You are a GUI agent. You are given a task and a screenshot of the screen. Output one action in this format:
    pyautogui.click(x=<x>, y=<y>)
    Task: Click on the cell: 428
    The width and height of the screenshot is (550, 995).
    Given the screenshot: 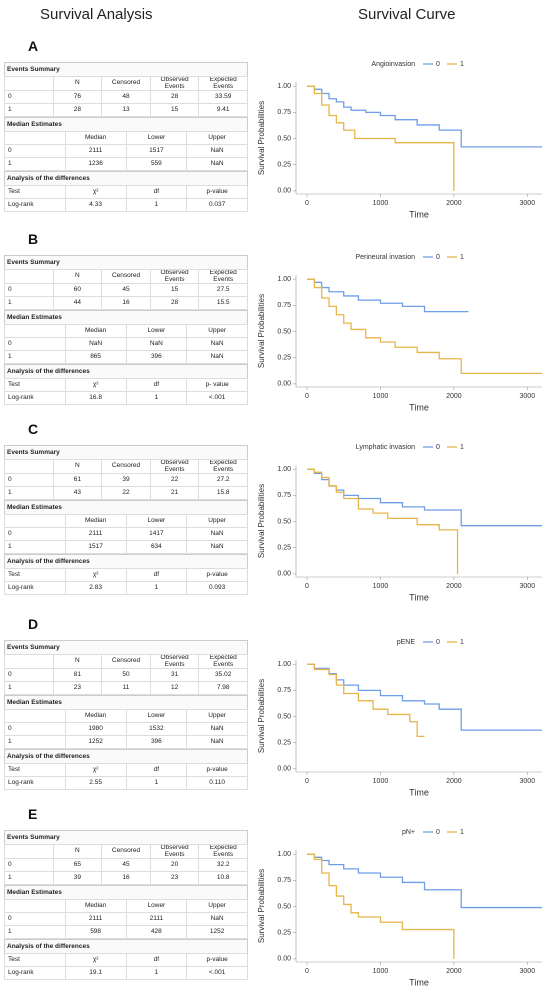 What is the action you would take?
    pyautogui.click(x=156, y=932)
    